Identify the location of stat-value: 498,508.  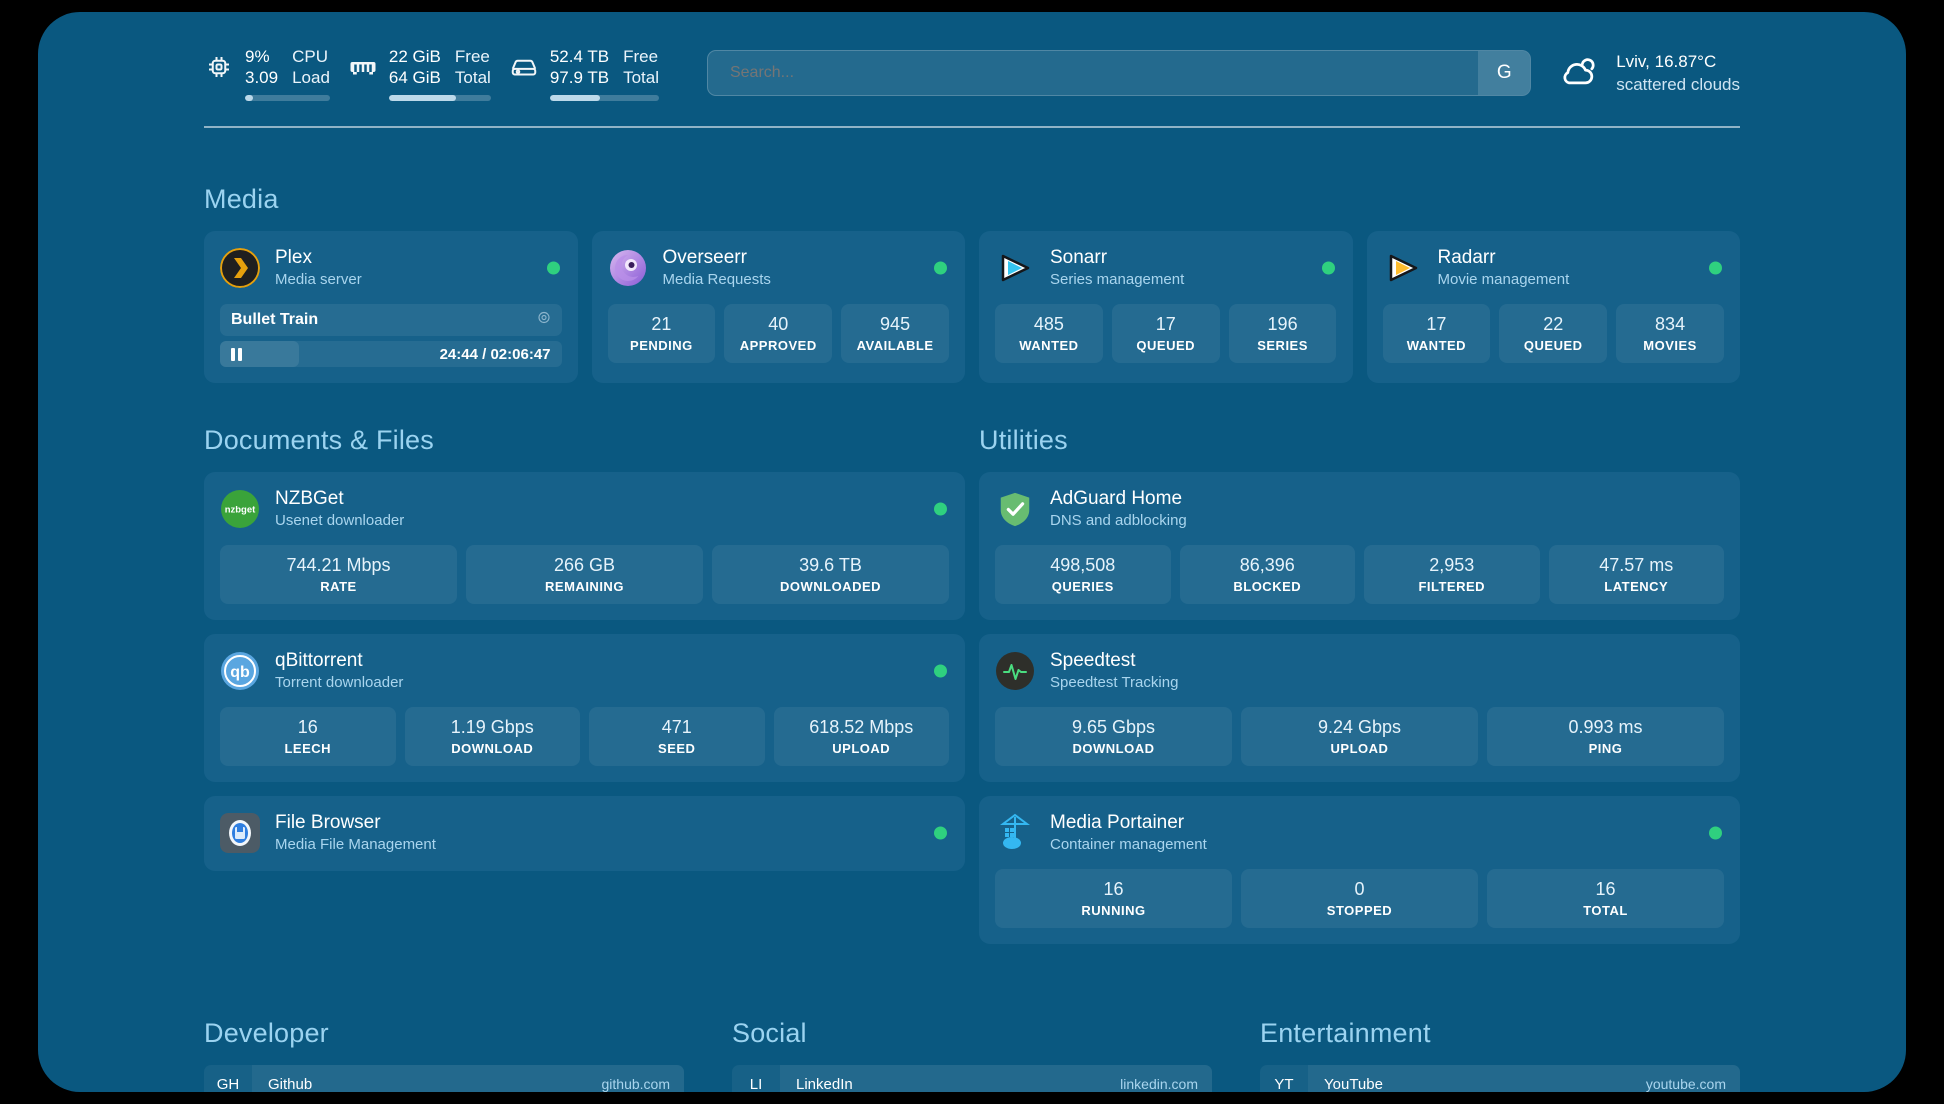
(1083, 565).